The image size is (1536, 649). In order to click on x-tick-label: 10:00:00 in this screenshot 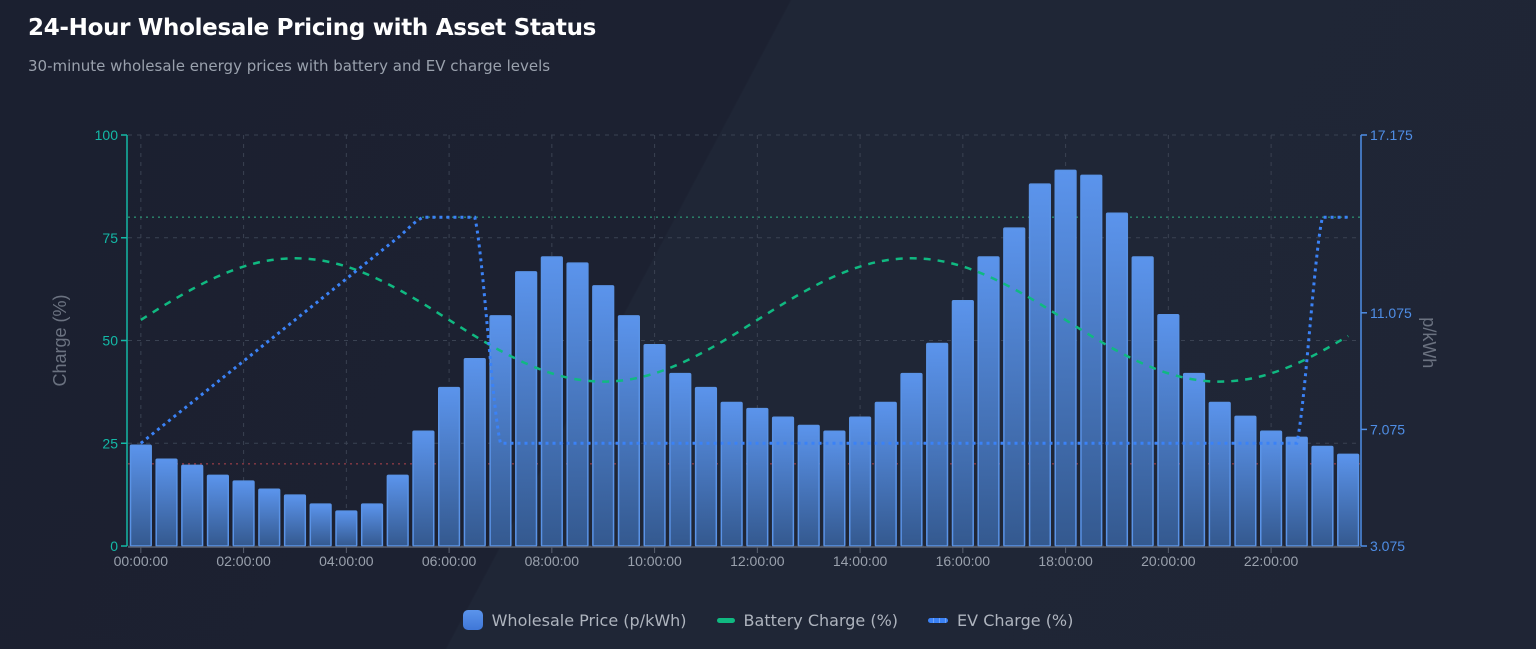, I will do `click(654, 561)`.